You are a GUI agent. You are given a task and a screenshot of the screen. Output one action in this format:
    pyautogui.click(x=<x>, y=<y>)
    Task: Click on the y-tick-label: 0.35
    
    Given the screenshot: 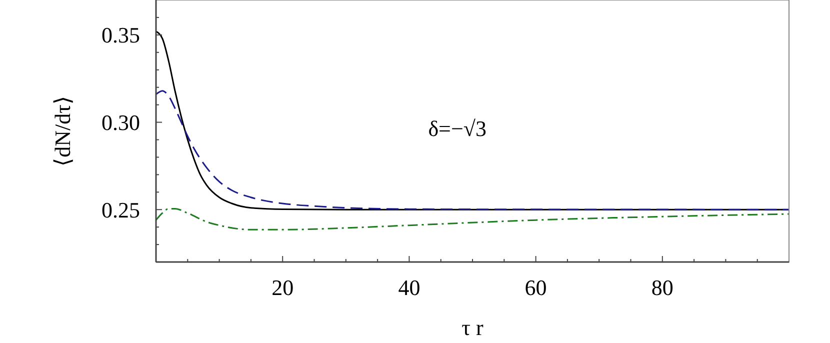 What is the action you would take?
    pyautogui.click(x=121, y=35)
    